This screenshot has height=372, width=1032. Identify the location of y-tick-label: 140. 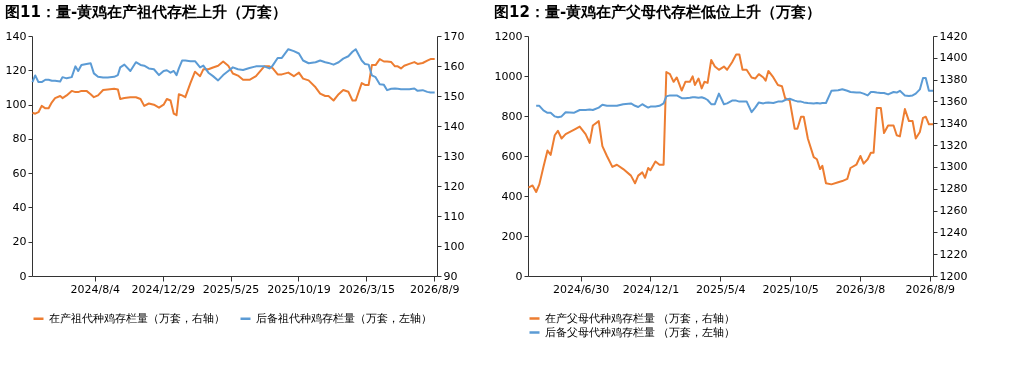
(16, 36).